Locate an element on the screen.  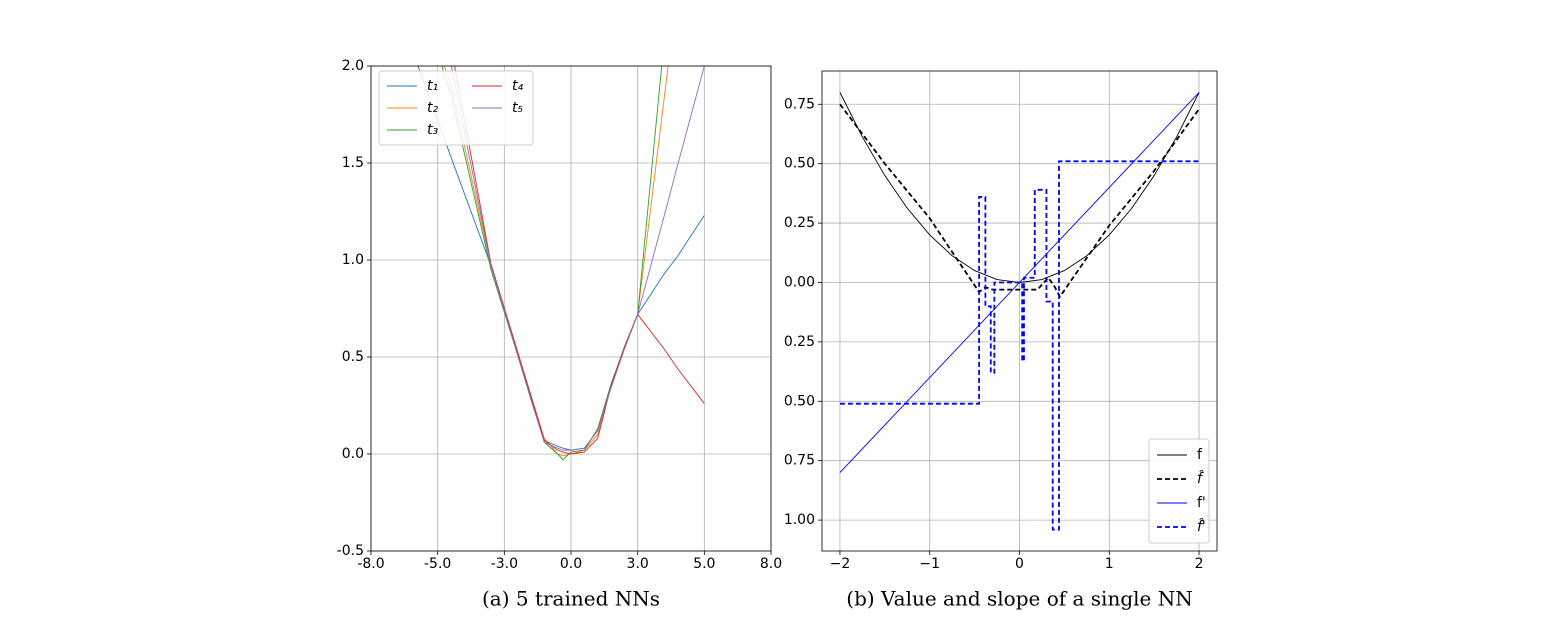
x-tick-label: 2 is located at coordinates (1199, 564).